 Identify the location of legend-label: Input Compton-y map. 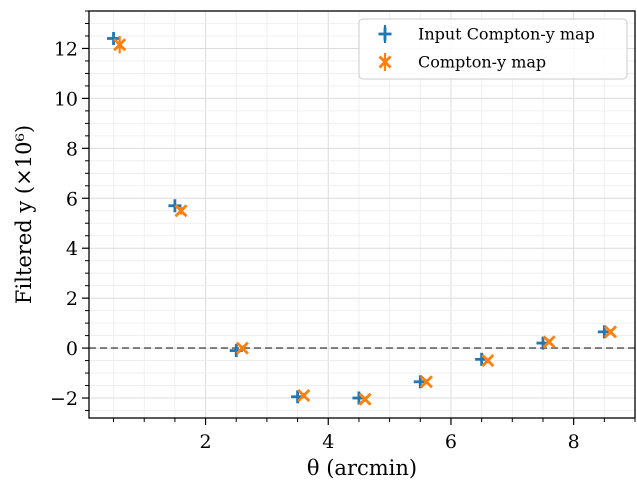
(506, 34).